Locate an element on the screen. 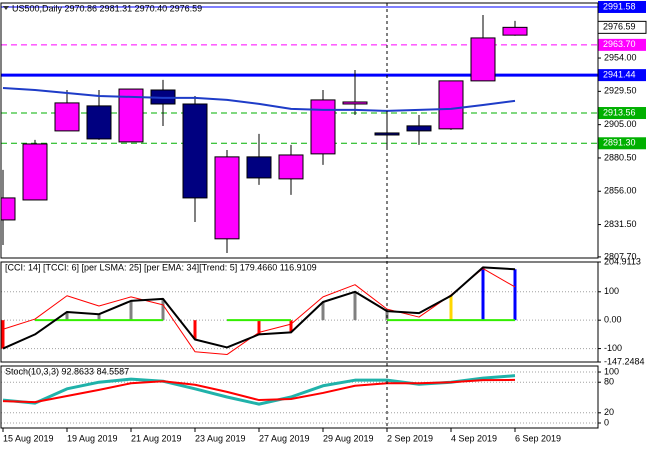  level-label: 2963.70 is located at coordinates (619, 44).